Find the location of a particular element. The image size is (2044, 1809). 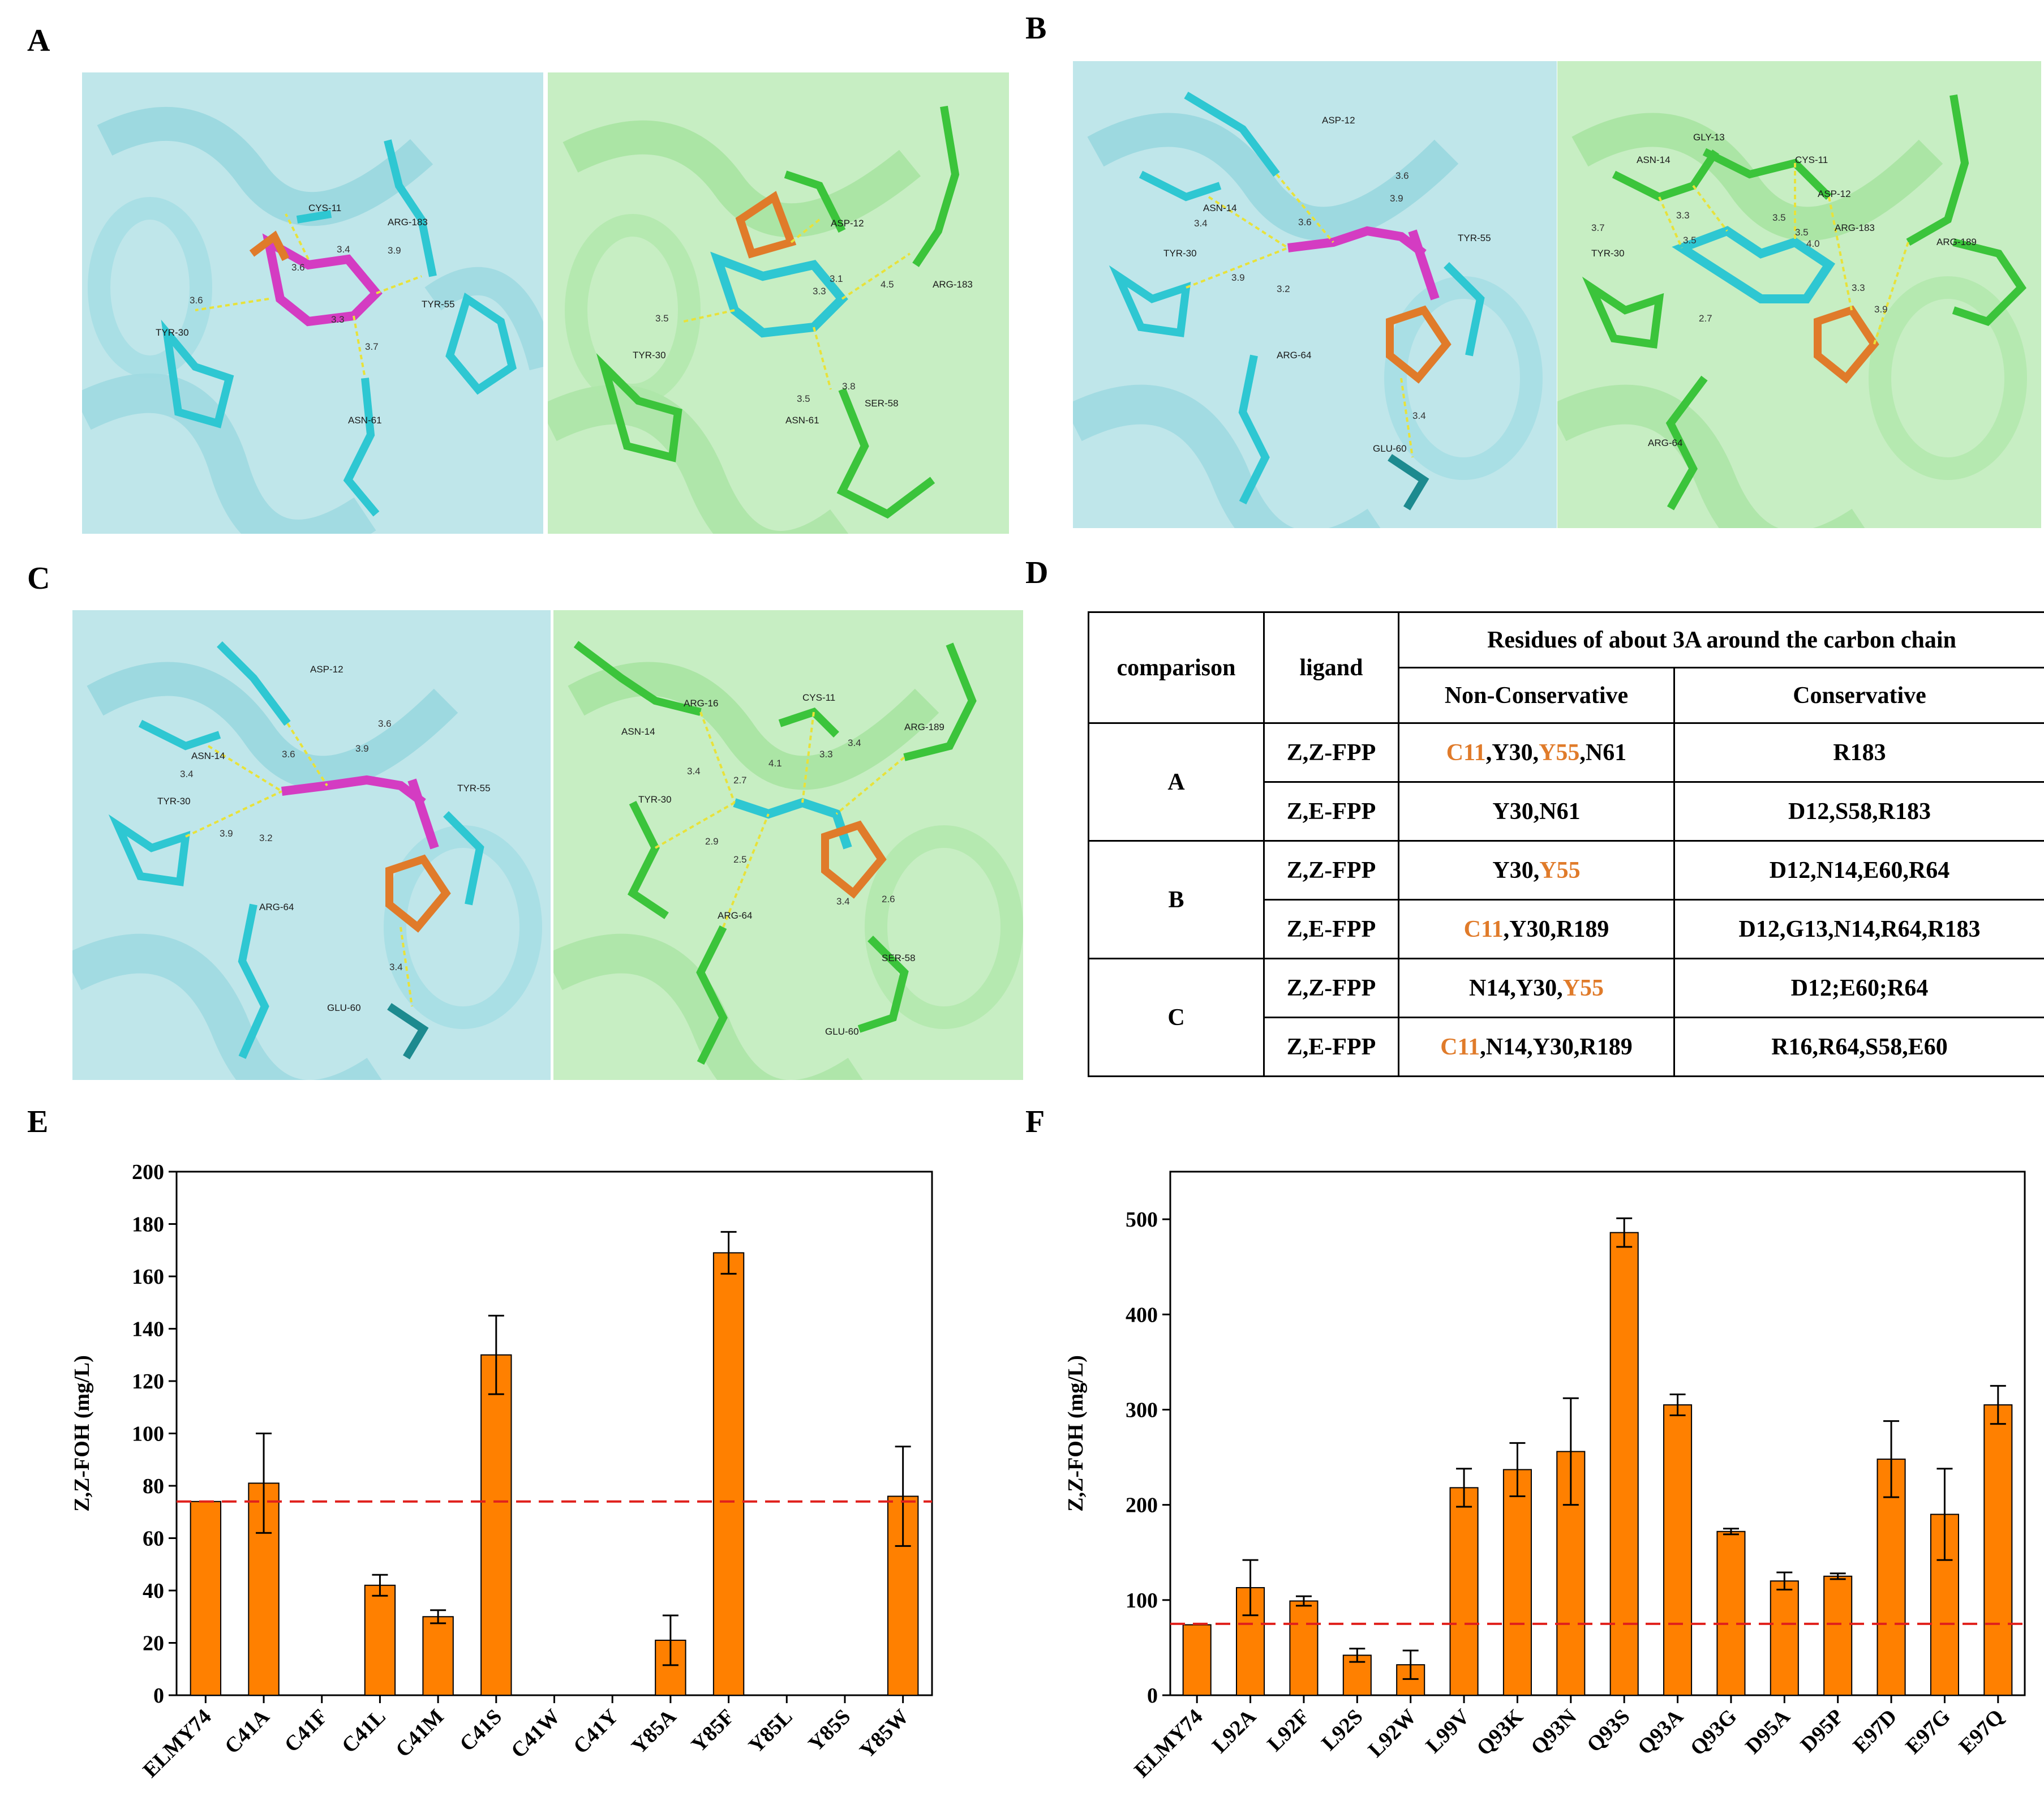

nonconservative-cell: N14,Y30,Y55 is located at coordinates (1536, 988).